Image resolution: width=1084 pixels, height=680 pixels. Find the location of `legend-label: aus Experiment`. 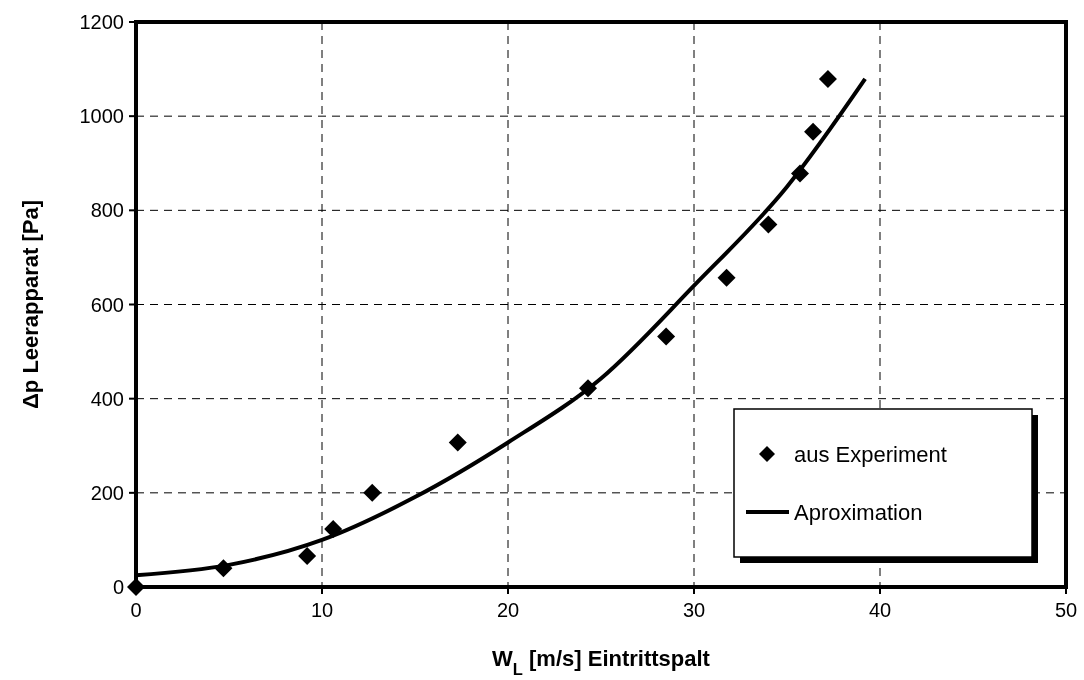

legend-label: aus Experiment is located at coordinates (870, 454).